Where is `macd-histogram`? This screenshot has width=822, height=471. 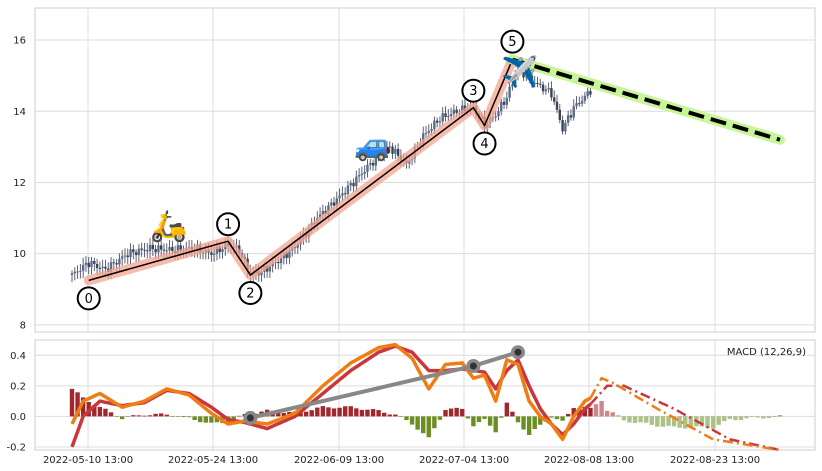
macd-histogram is located at coordinates (426, 413).